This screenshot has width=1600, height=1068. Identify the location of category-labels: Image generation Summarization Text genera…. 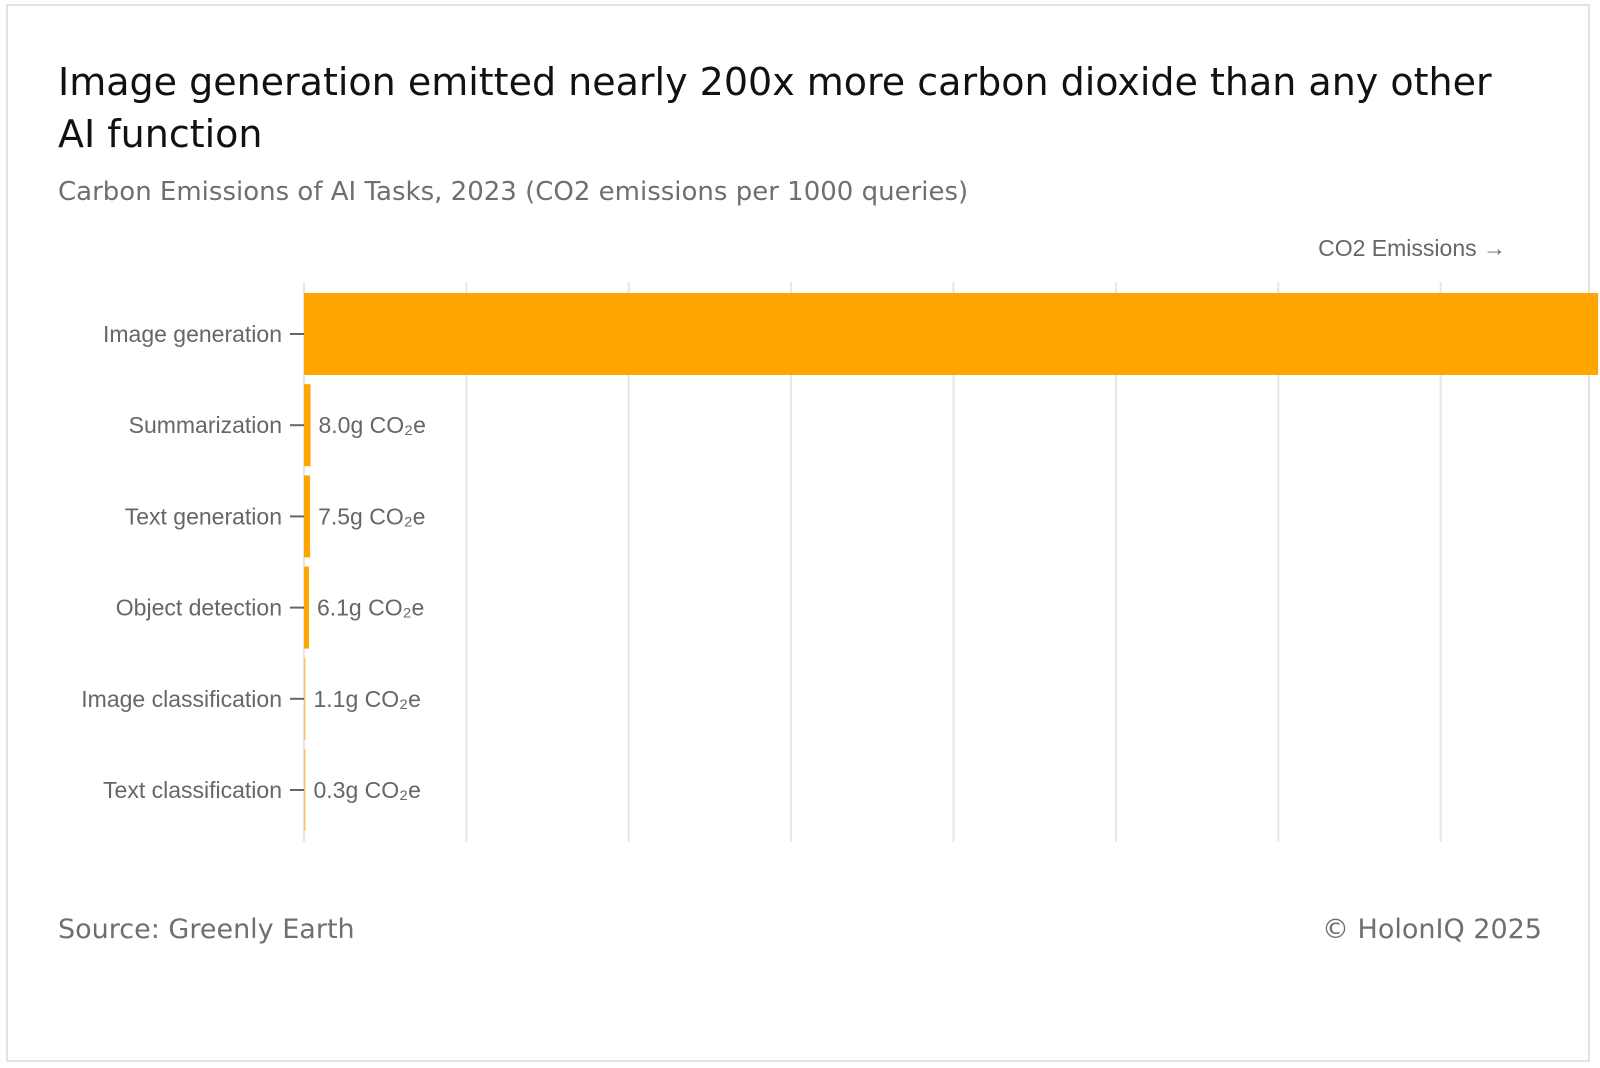
(192, 562).